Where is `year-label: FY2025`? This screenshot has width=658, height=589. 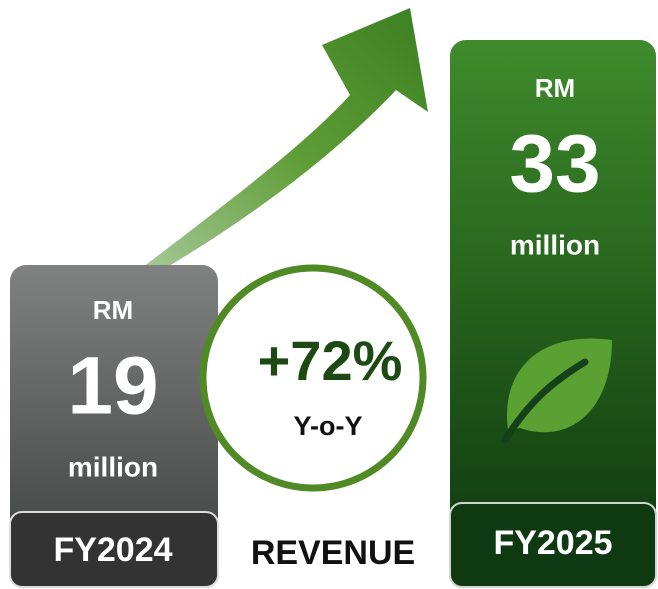
year-label: FY2025 is located at coordinates (552, 543).